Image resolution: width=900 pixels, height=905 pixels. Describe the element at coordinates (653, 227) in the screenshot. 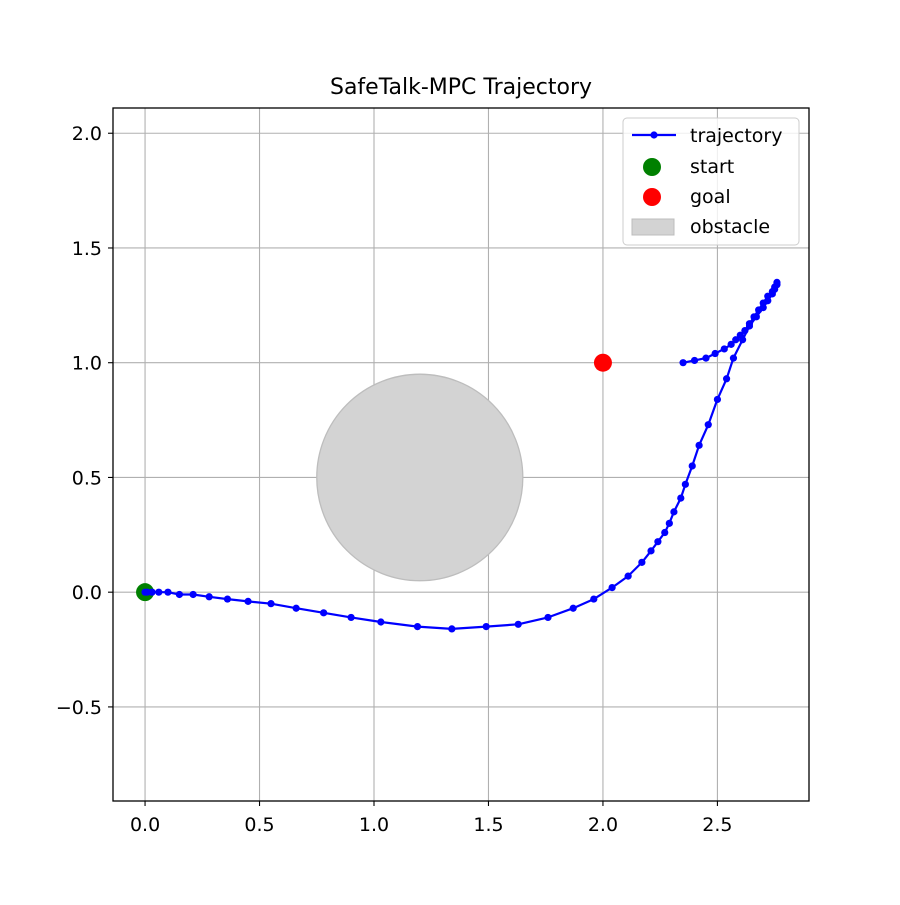

I see `legend-obstacle-patch` at that location.